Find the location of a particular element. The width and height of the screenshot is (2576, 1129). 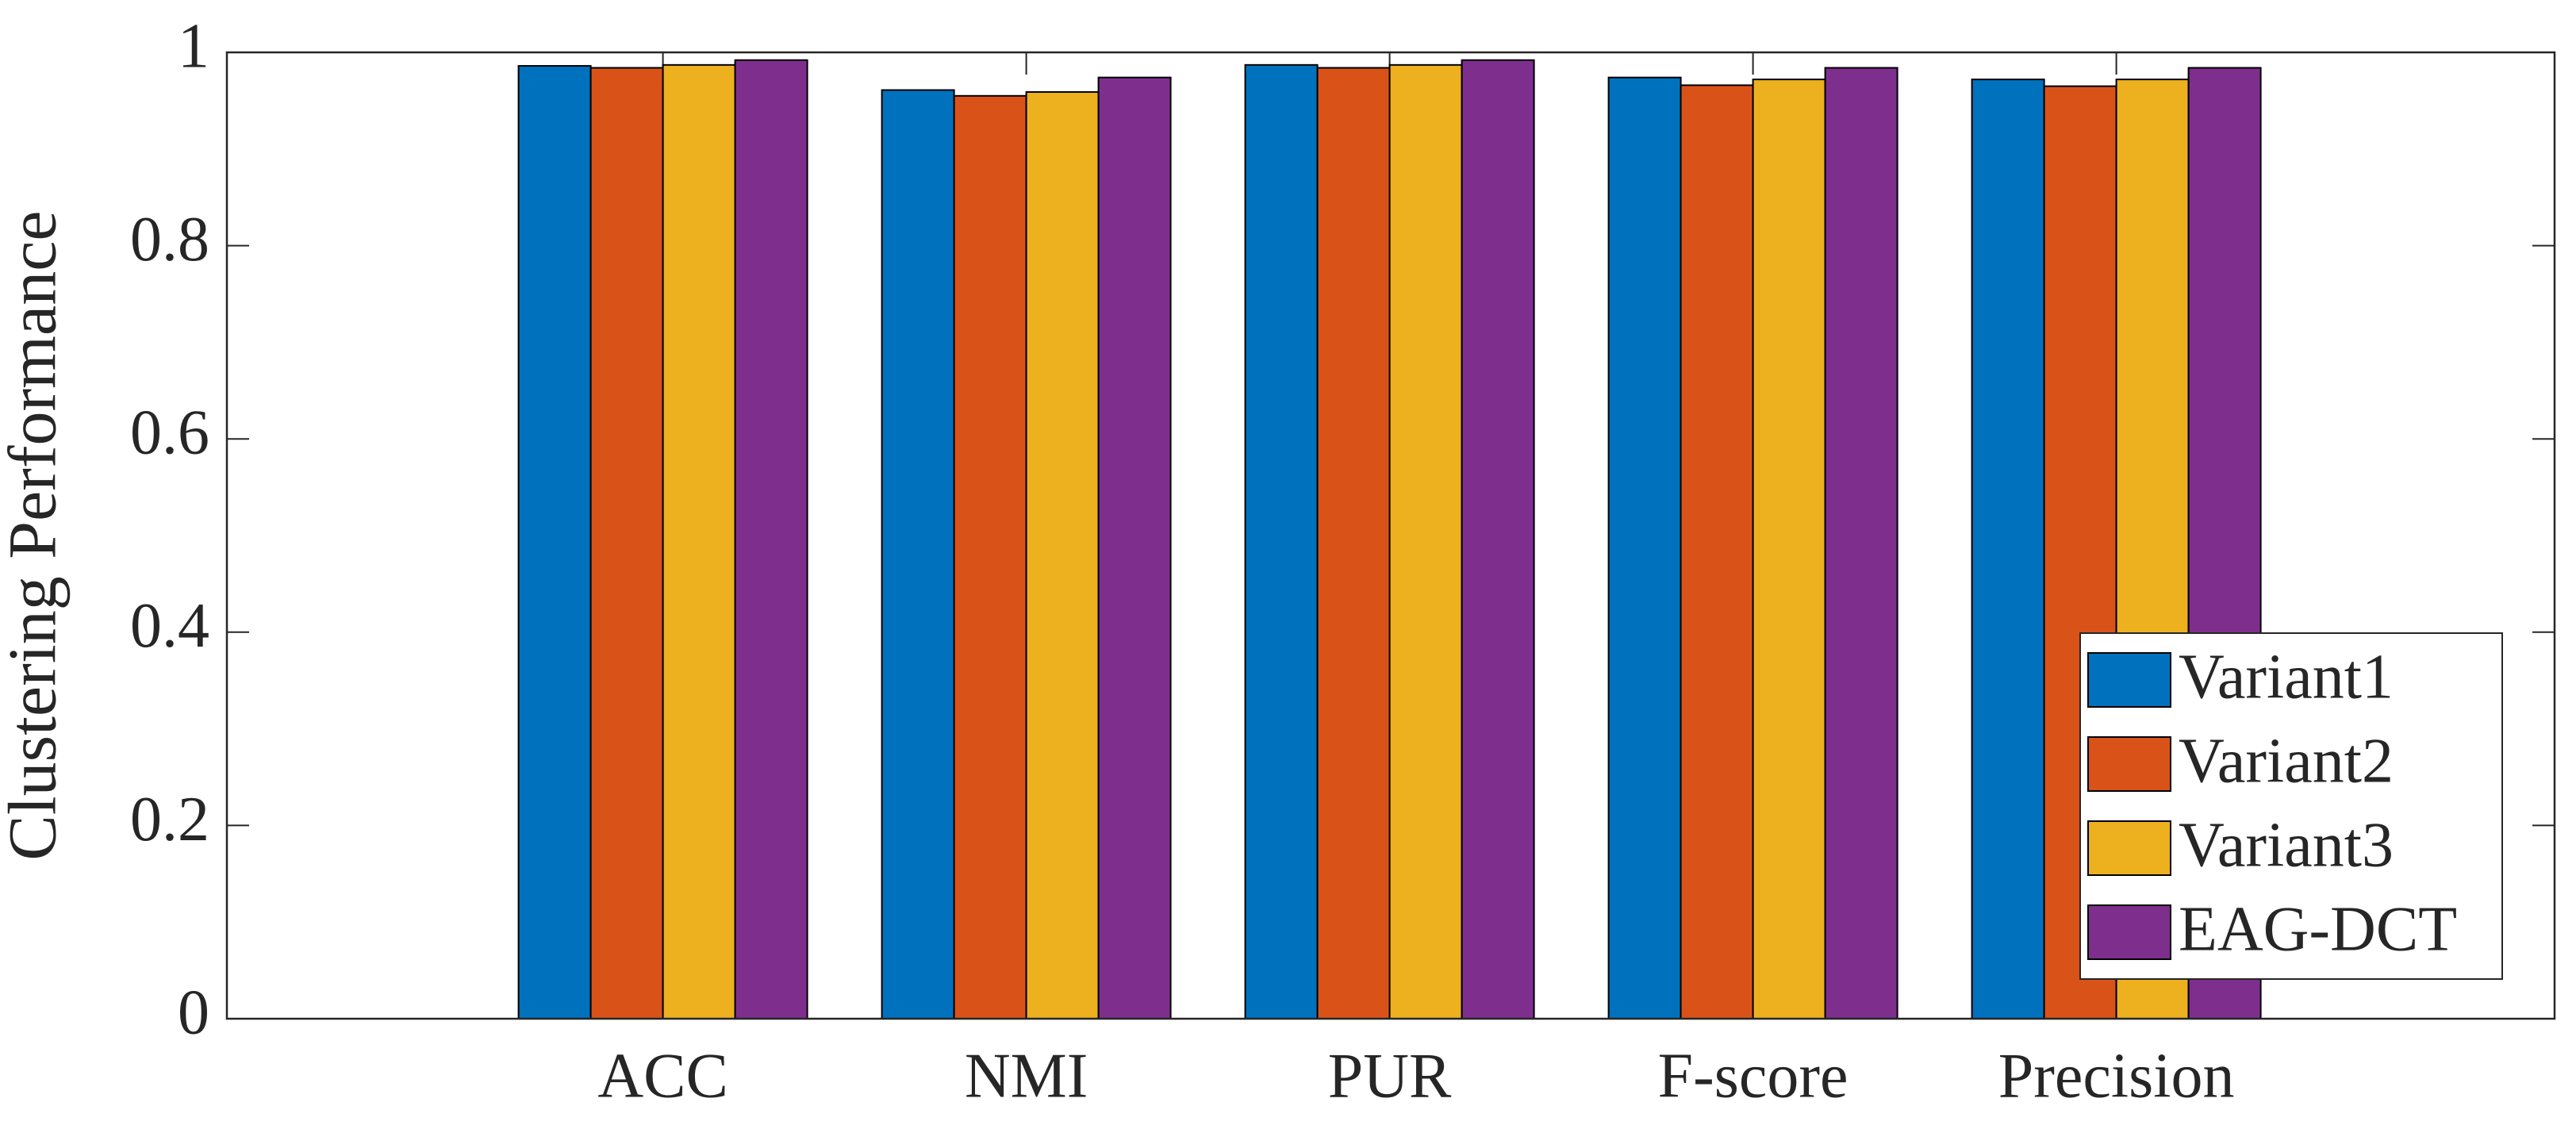

legend-label: EAG-DCT is located at coordinates (2318, 929).